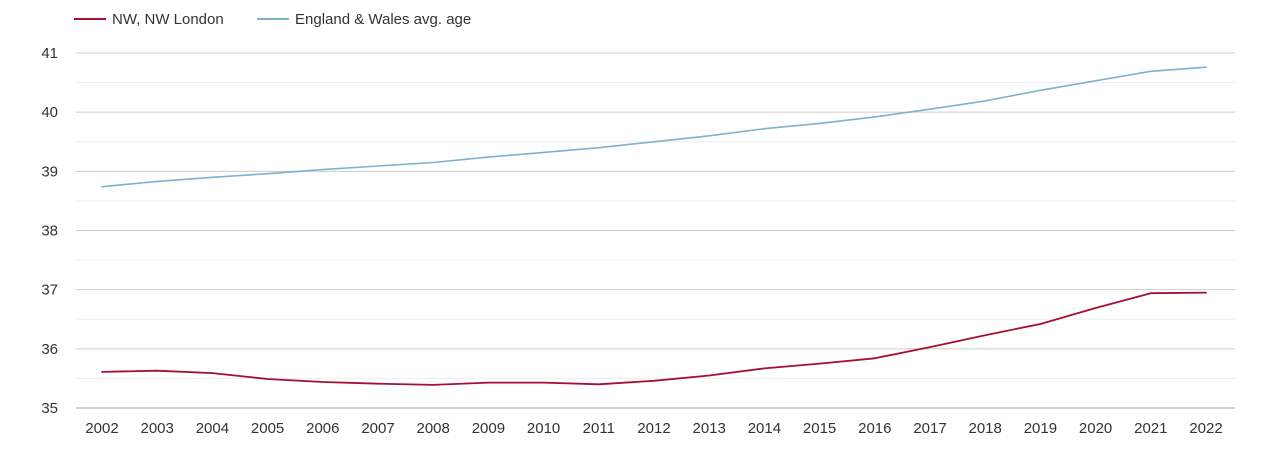  Describe the element at coordinates (1095, 428) in the screenshot. I see `x-tick-label: 2020` at that location.